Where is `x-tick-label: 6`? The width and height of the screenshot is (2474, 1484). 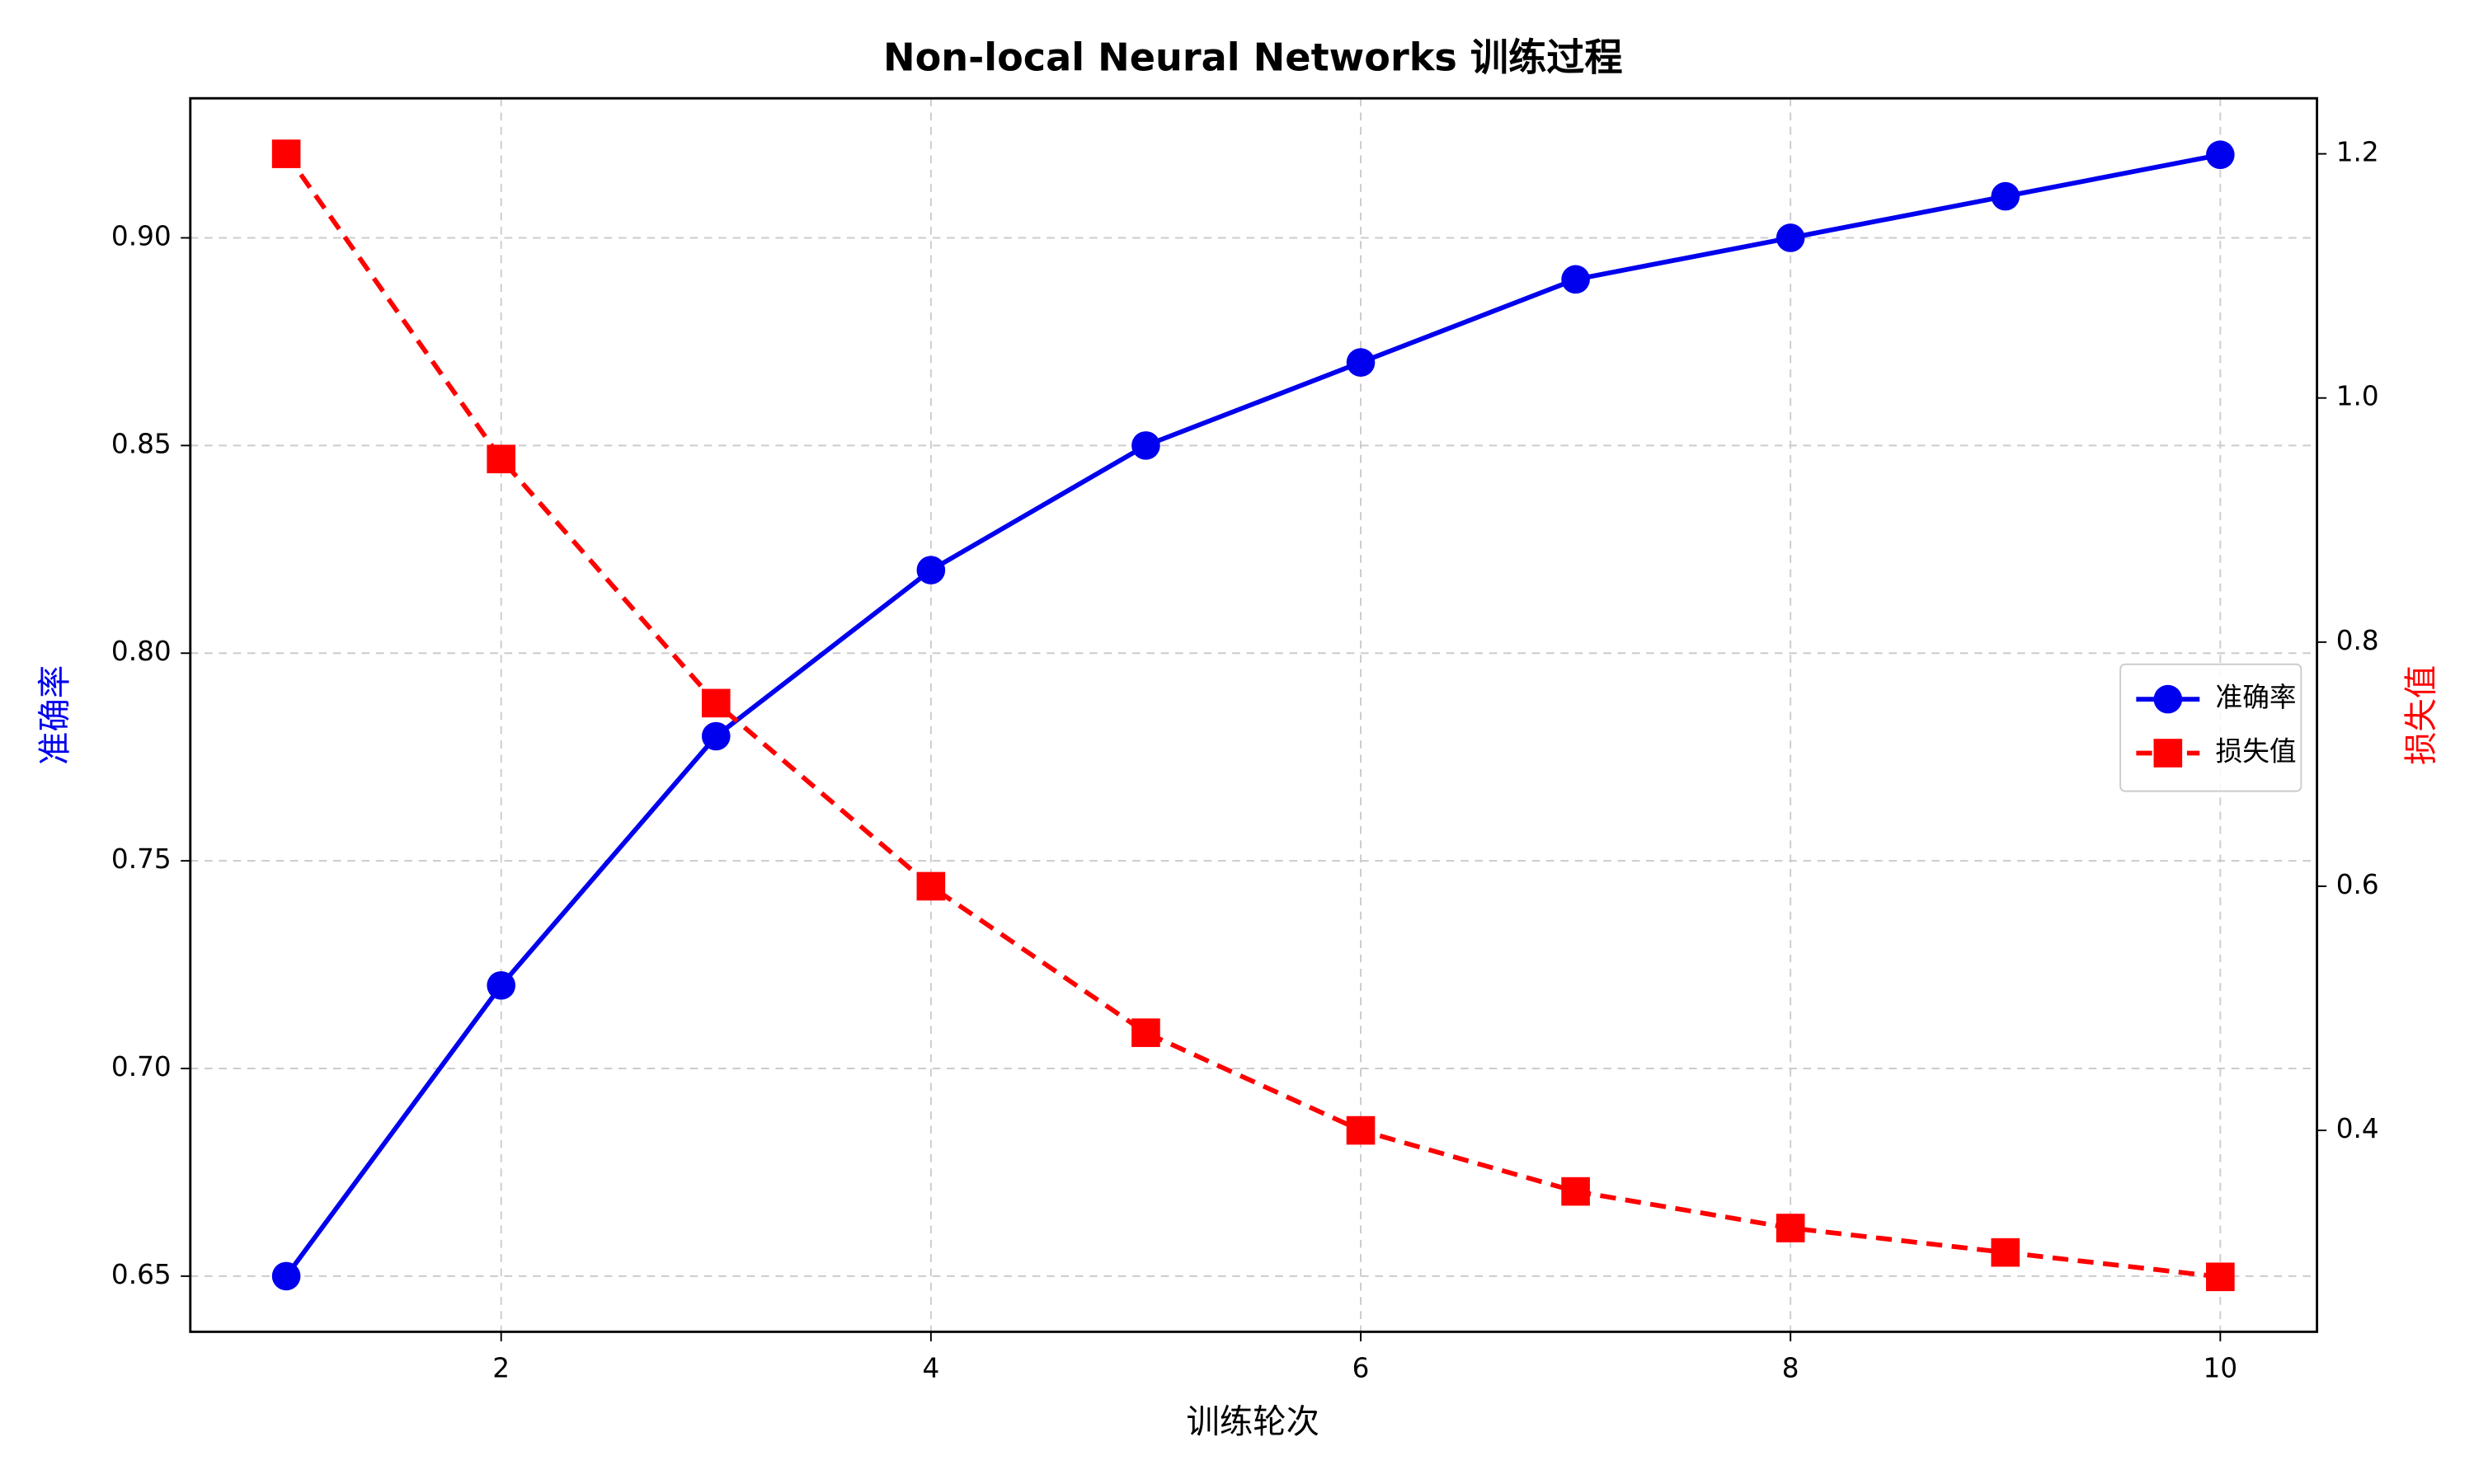
x-tick-label: 6 is located at coordinates (1361, 1368).